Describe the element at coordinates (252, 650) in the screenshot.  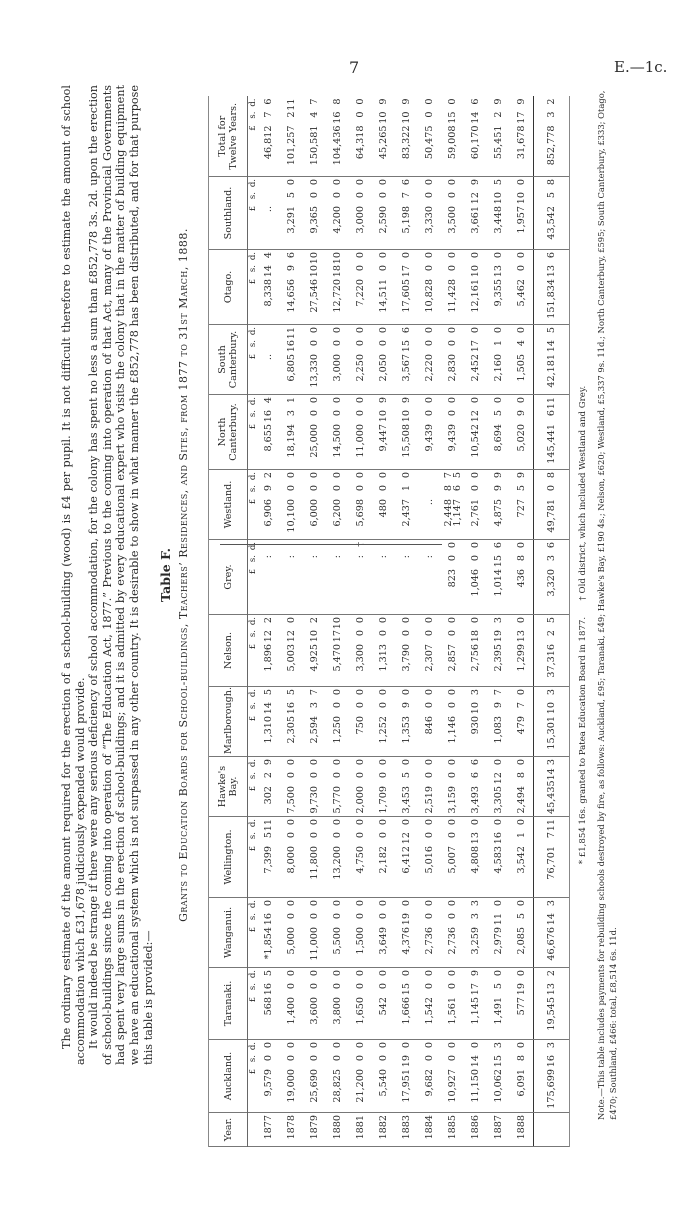
I see `units-cell: £ s. d.` at that location.